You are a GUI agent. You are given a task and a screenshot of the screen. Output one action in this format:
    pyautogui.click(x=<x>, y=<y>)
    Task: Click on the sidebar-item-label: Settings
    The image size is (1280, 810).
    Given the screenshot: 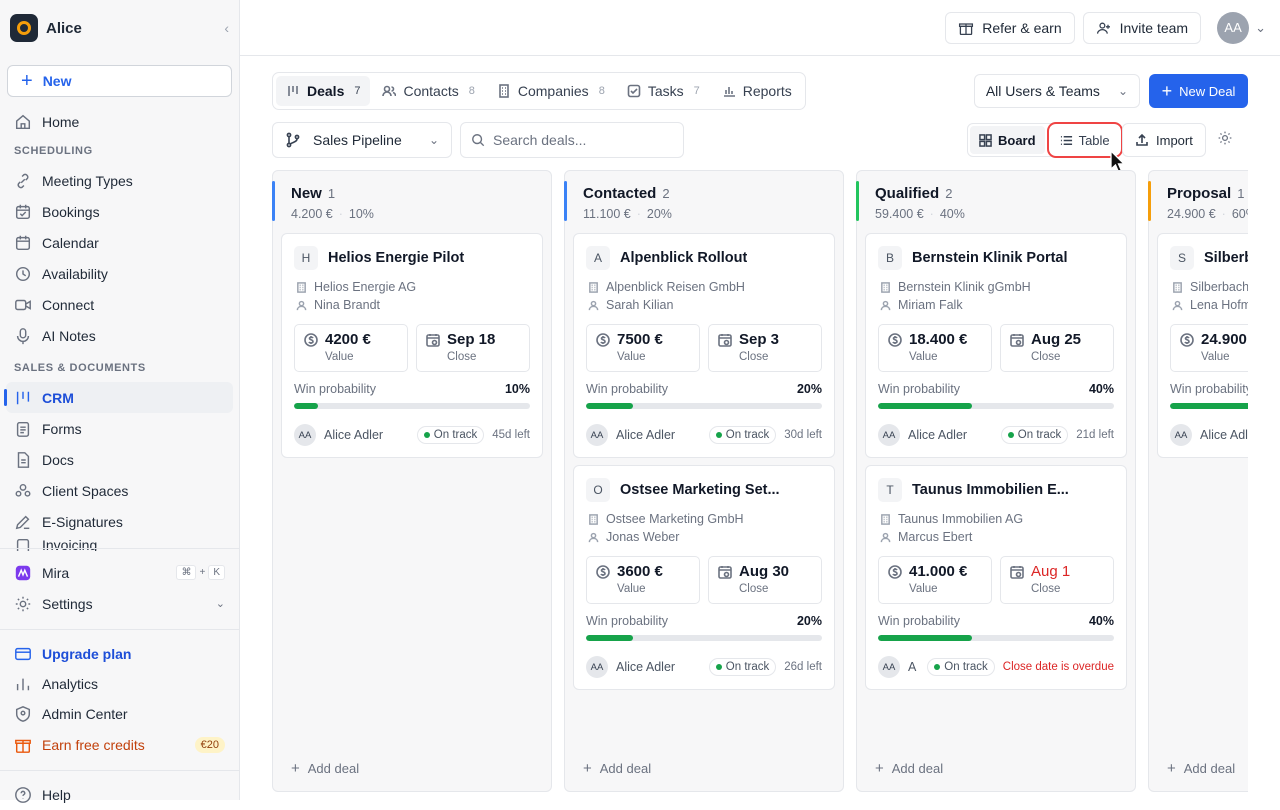 What is the action you would take?
    pyautogui.click(x=67, y=604)
    